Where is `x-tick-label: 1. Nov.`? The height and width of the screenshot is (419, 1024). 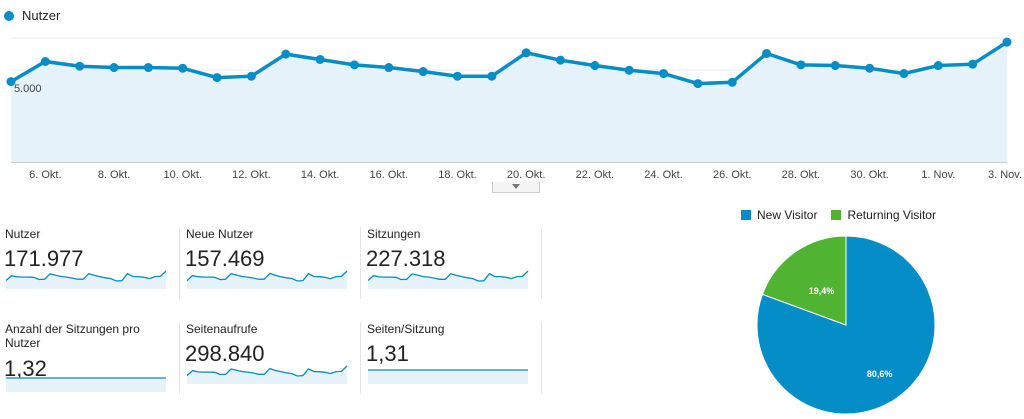 x-tick-label: 1. Nov. is located at coordinates (938, 175).